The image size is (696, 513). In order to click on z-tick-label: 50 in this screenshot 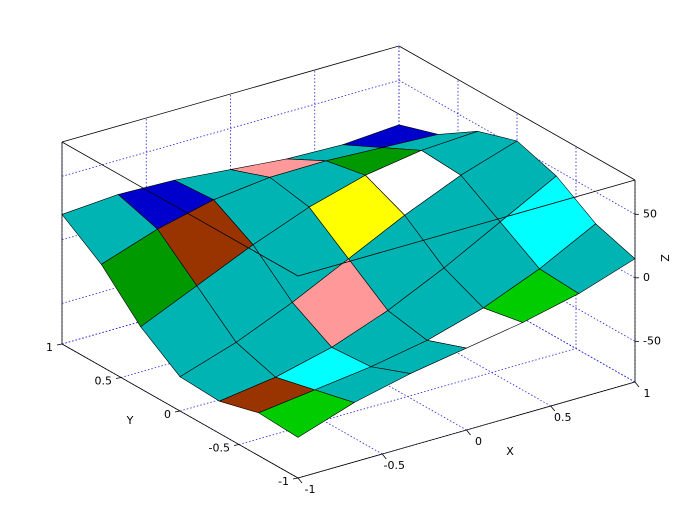, I will do `click(650, 213)`.